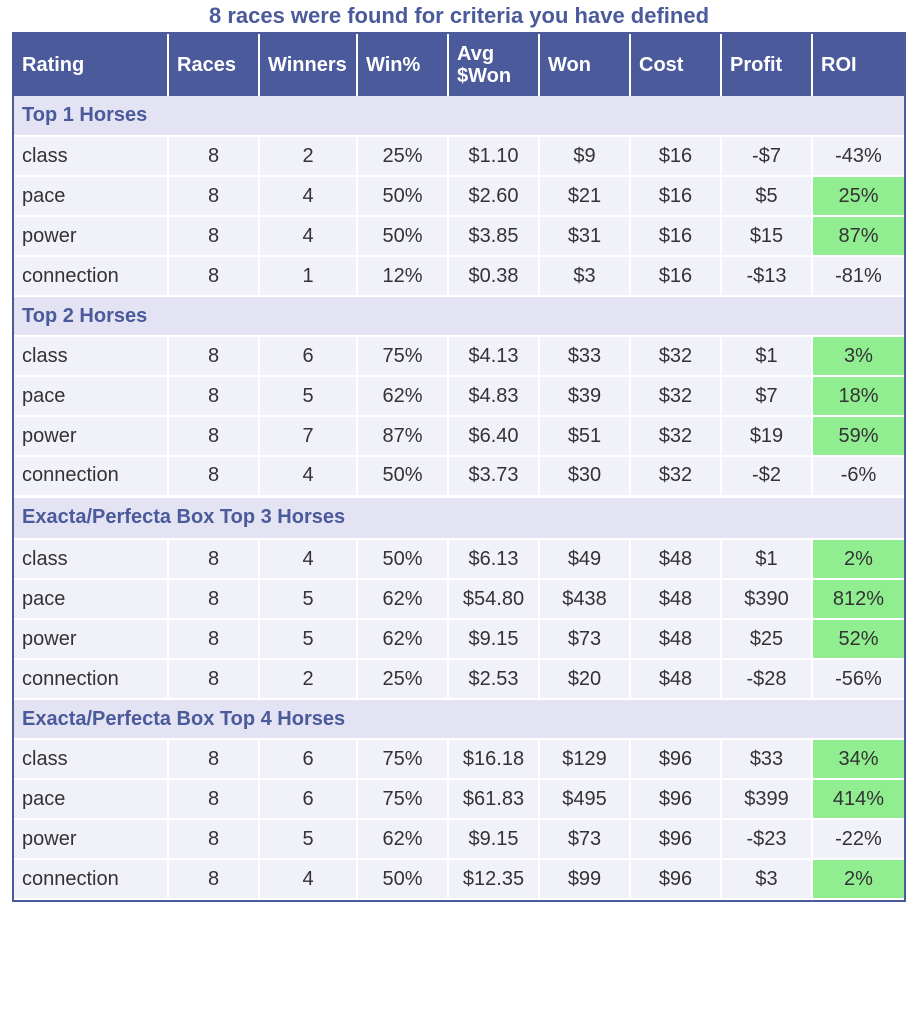  I want to click on cell-profit: $25, so click(767, 639).